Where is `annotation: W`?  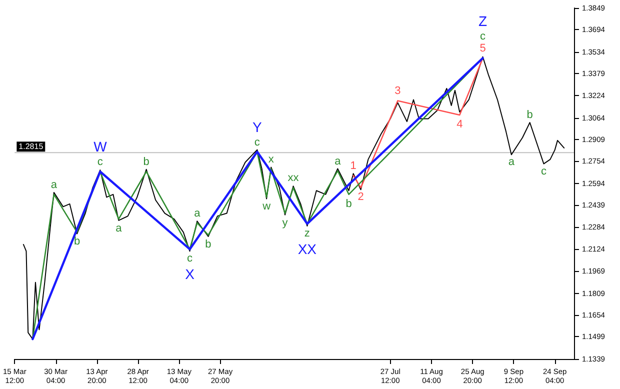 annotation: W is located at coordinates (101, 146).